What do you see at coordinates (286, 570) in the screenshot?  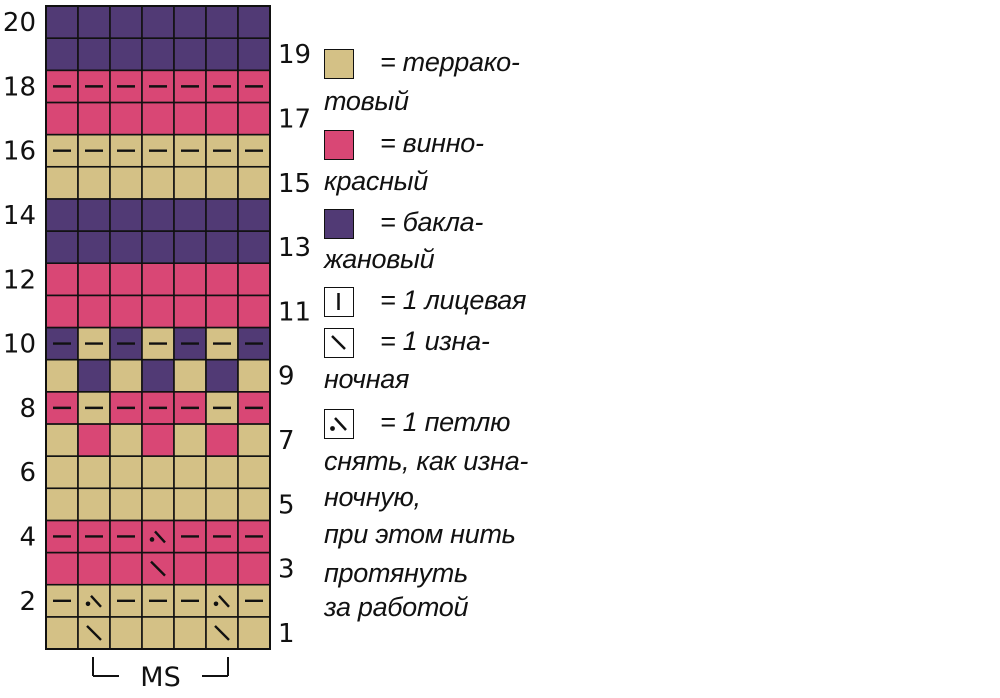 I see `row-number-right: 3` at bounding box center [286, 570].